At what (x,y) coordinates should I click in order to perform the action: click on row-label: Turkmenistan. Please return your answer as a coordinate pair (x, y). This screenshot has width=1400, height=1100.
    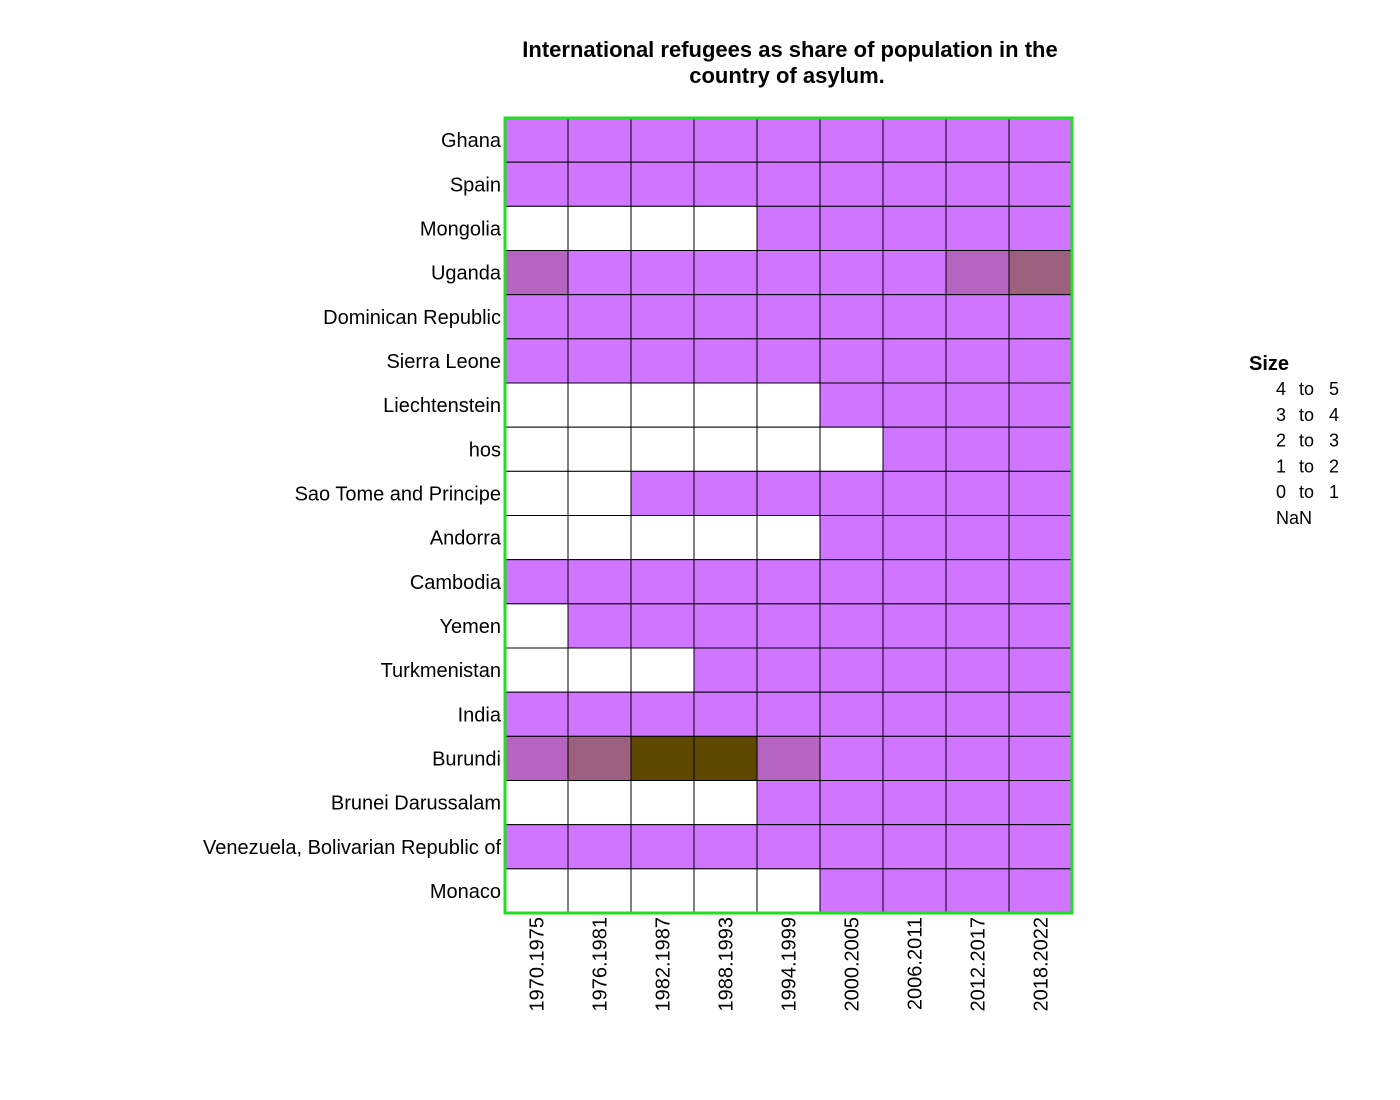
    Looking at the image, I should click on (441, 671).